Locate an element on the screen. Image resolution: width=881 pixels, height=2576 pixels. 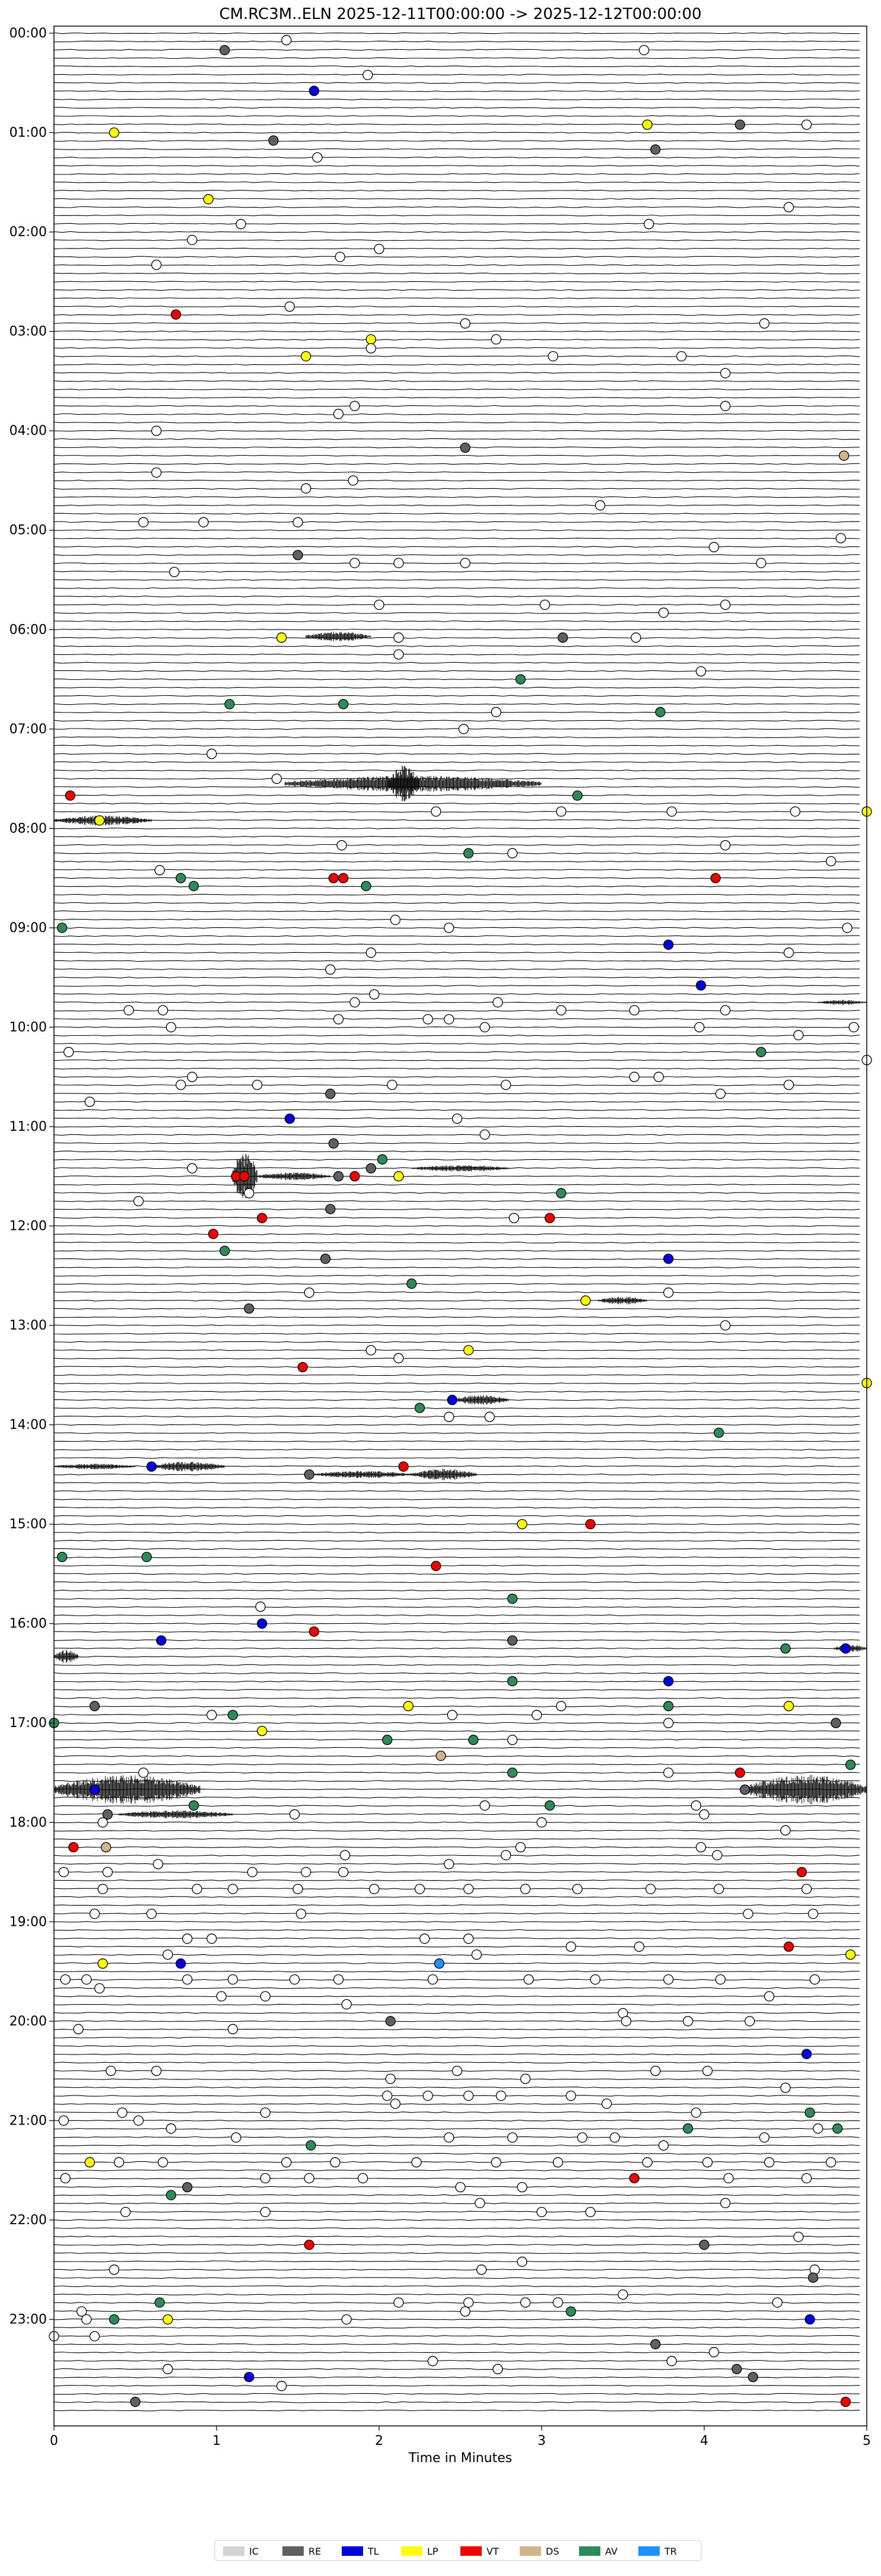
y-tick-label: 17:00 is located at coordinates (28, 1723).